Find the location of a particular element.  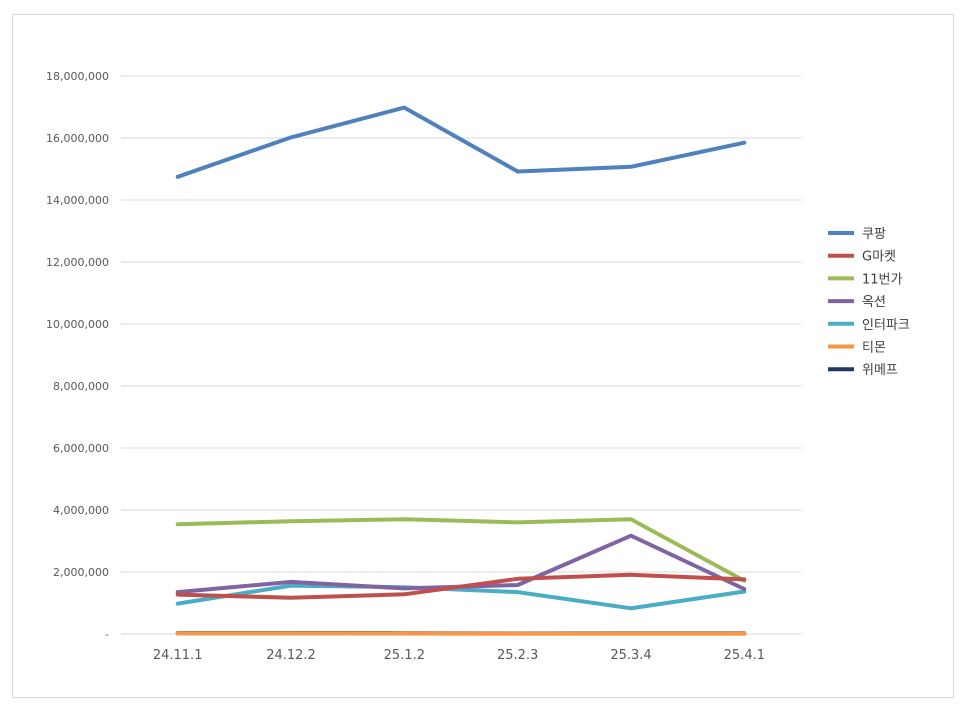

legend-label: 옥션 is located at coordinates (874, 302).